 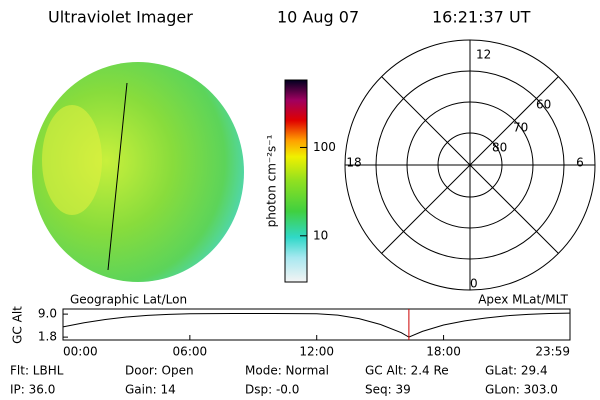 What do you see at coordinates (552, 352) in the screenshot?
I see `x-tick-label: 23:59` at bounding box center [552, 352].